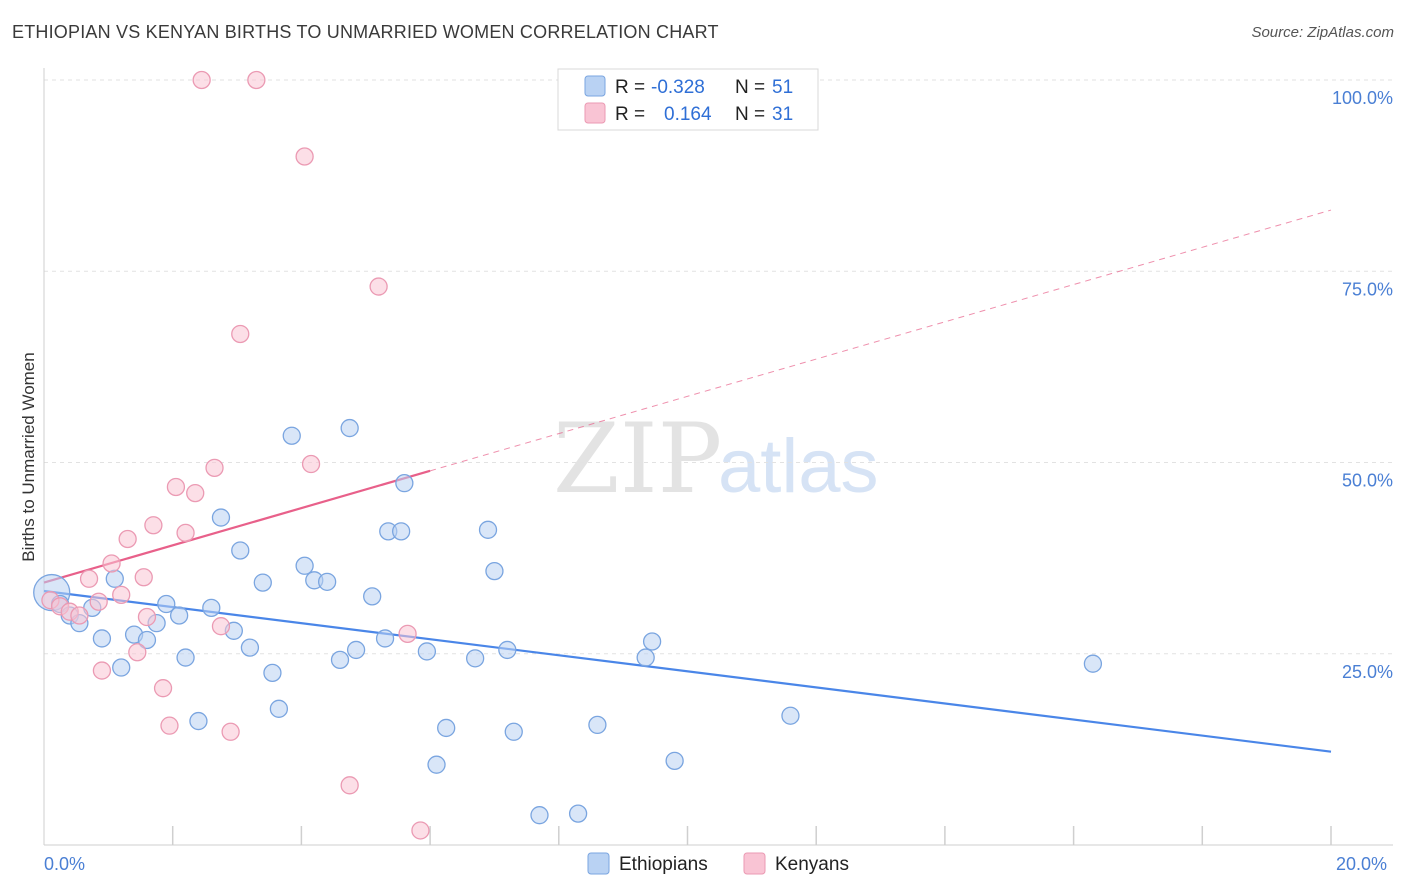 This screenshot has height=892, width=1406. I want to click on legend-n-value-1: 51, so click(782, 87).